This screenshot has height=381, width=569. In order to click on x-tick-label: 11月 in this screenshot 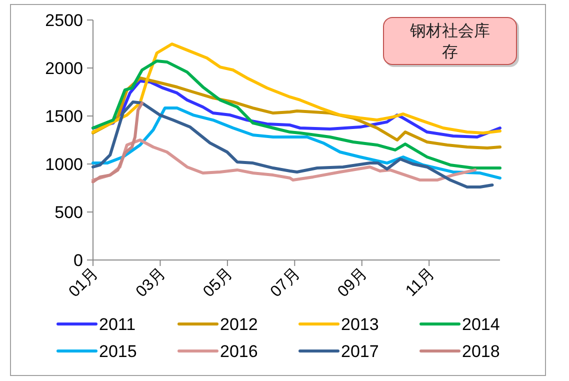, I will do `click(420, 282)`.